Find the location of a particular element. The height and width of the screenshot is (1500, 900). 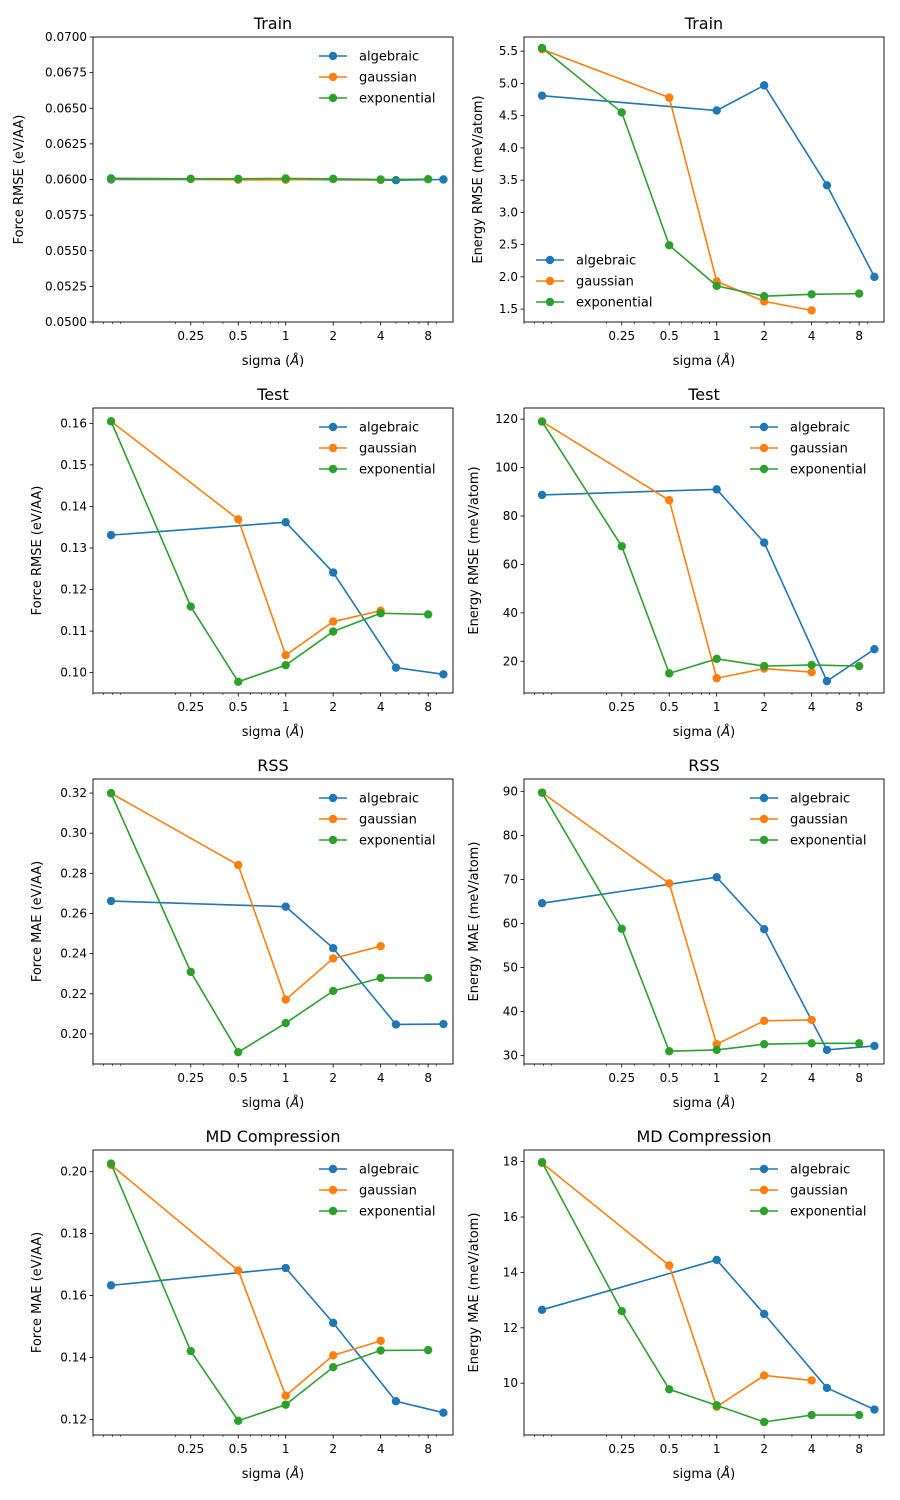

y-tick-label: 0.12 is located at coordinates (73, 590).